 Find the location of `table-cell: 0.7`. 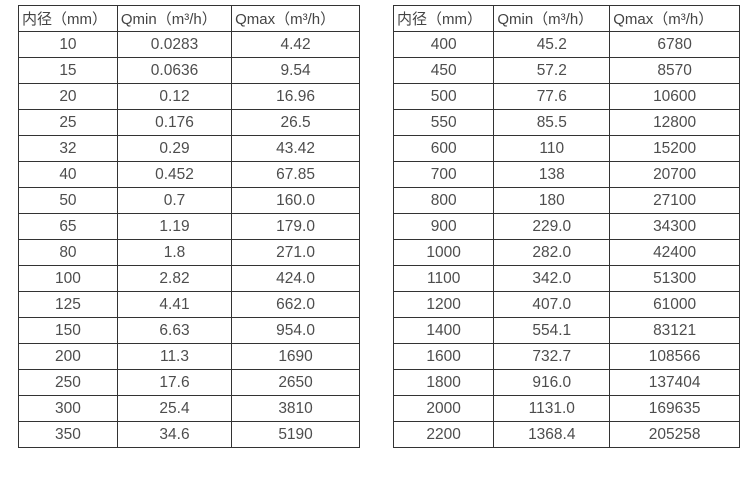

table-cell: 0.7 is located at coordinates (174, 200).